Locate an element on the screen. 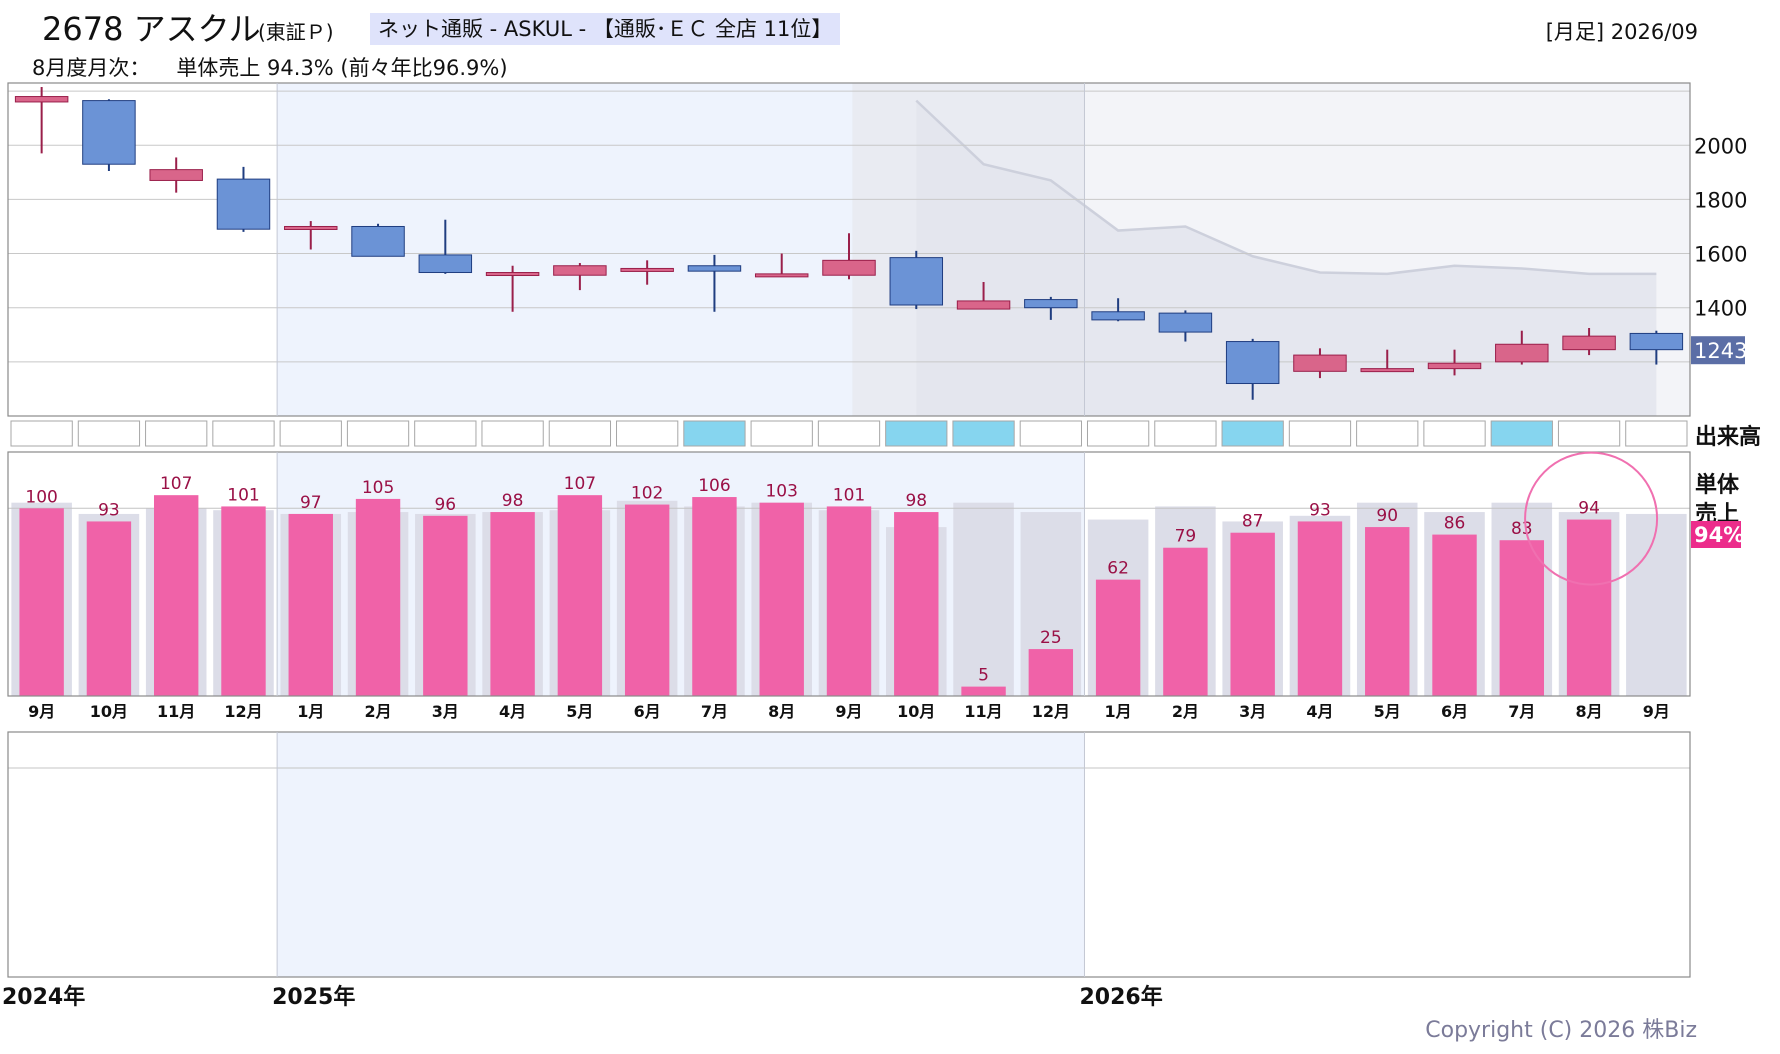  sales-value-label: 90 is located at coordinates (1387, 516).